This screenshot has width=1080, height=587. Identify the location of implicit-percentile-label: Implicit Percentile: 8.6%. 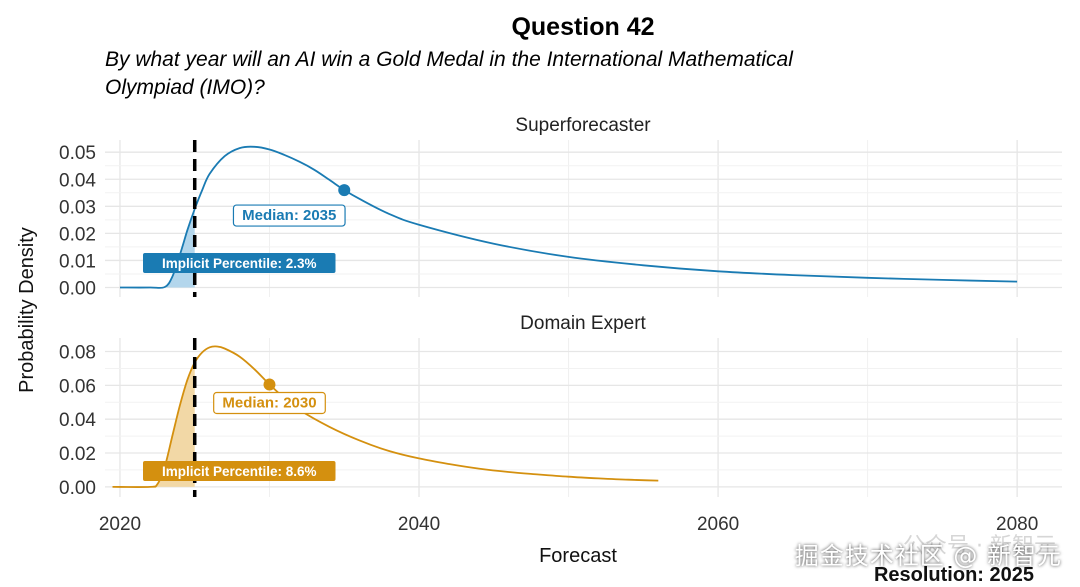
(239, 471).